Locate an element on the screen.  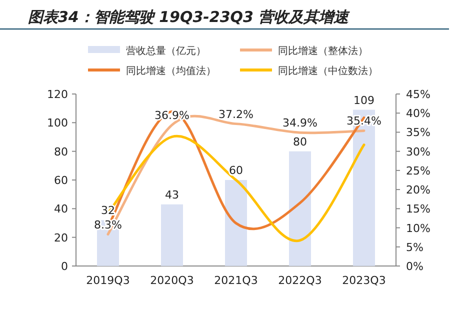
legend-label: 同比增速（中位数法） is located at coordinates (328, 71).